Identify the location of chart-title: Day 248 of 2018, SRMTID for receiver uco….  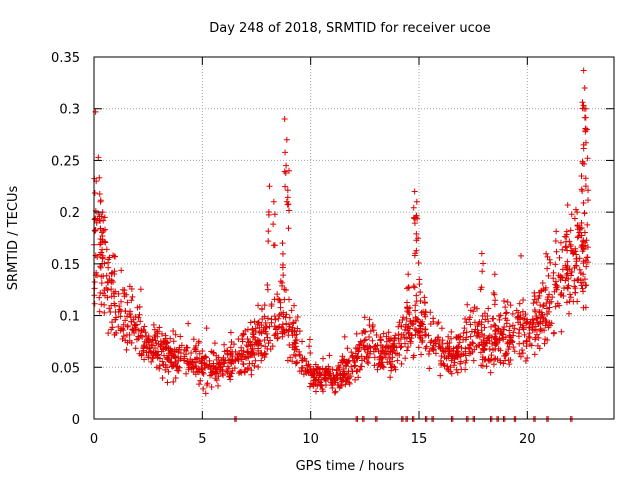
(350, 28).